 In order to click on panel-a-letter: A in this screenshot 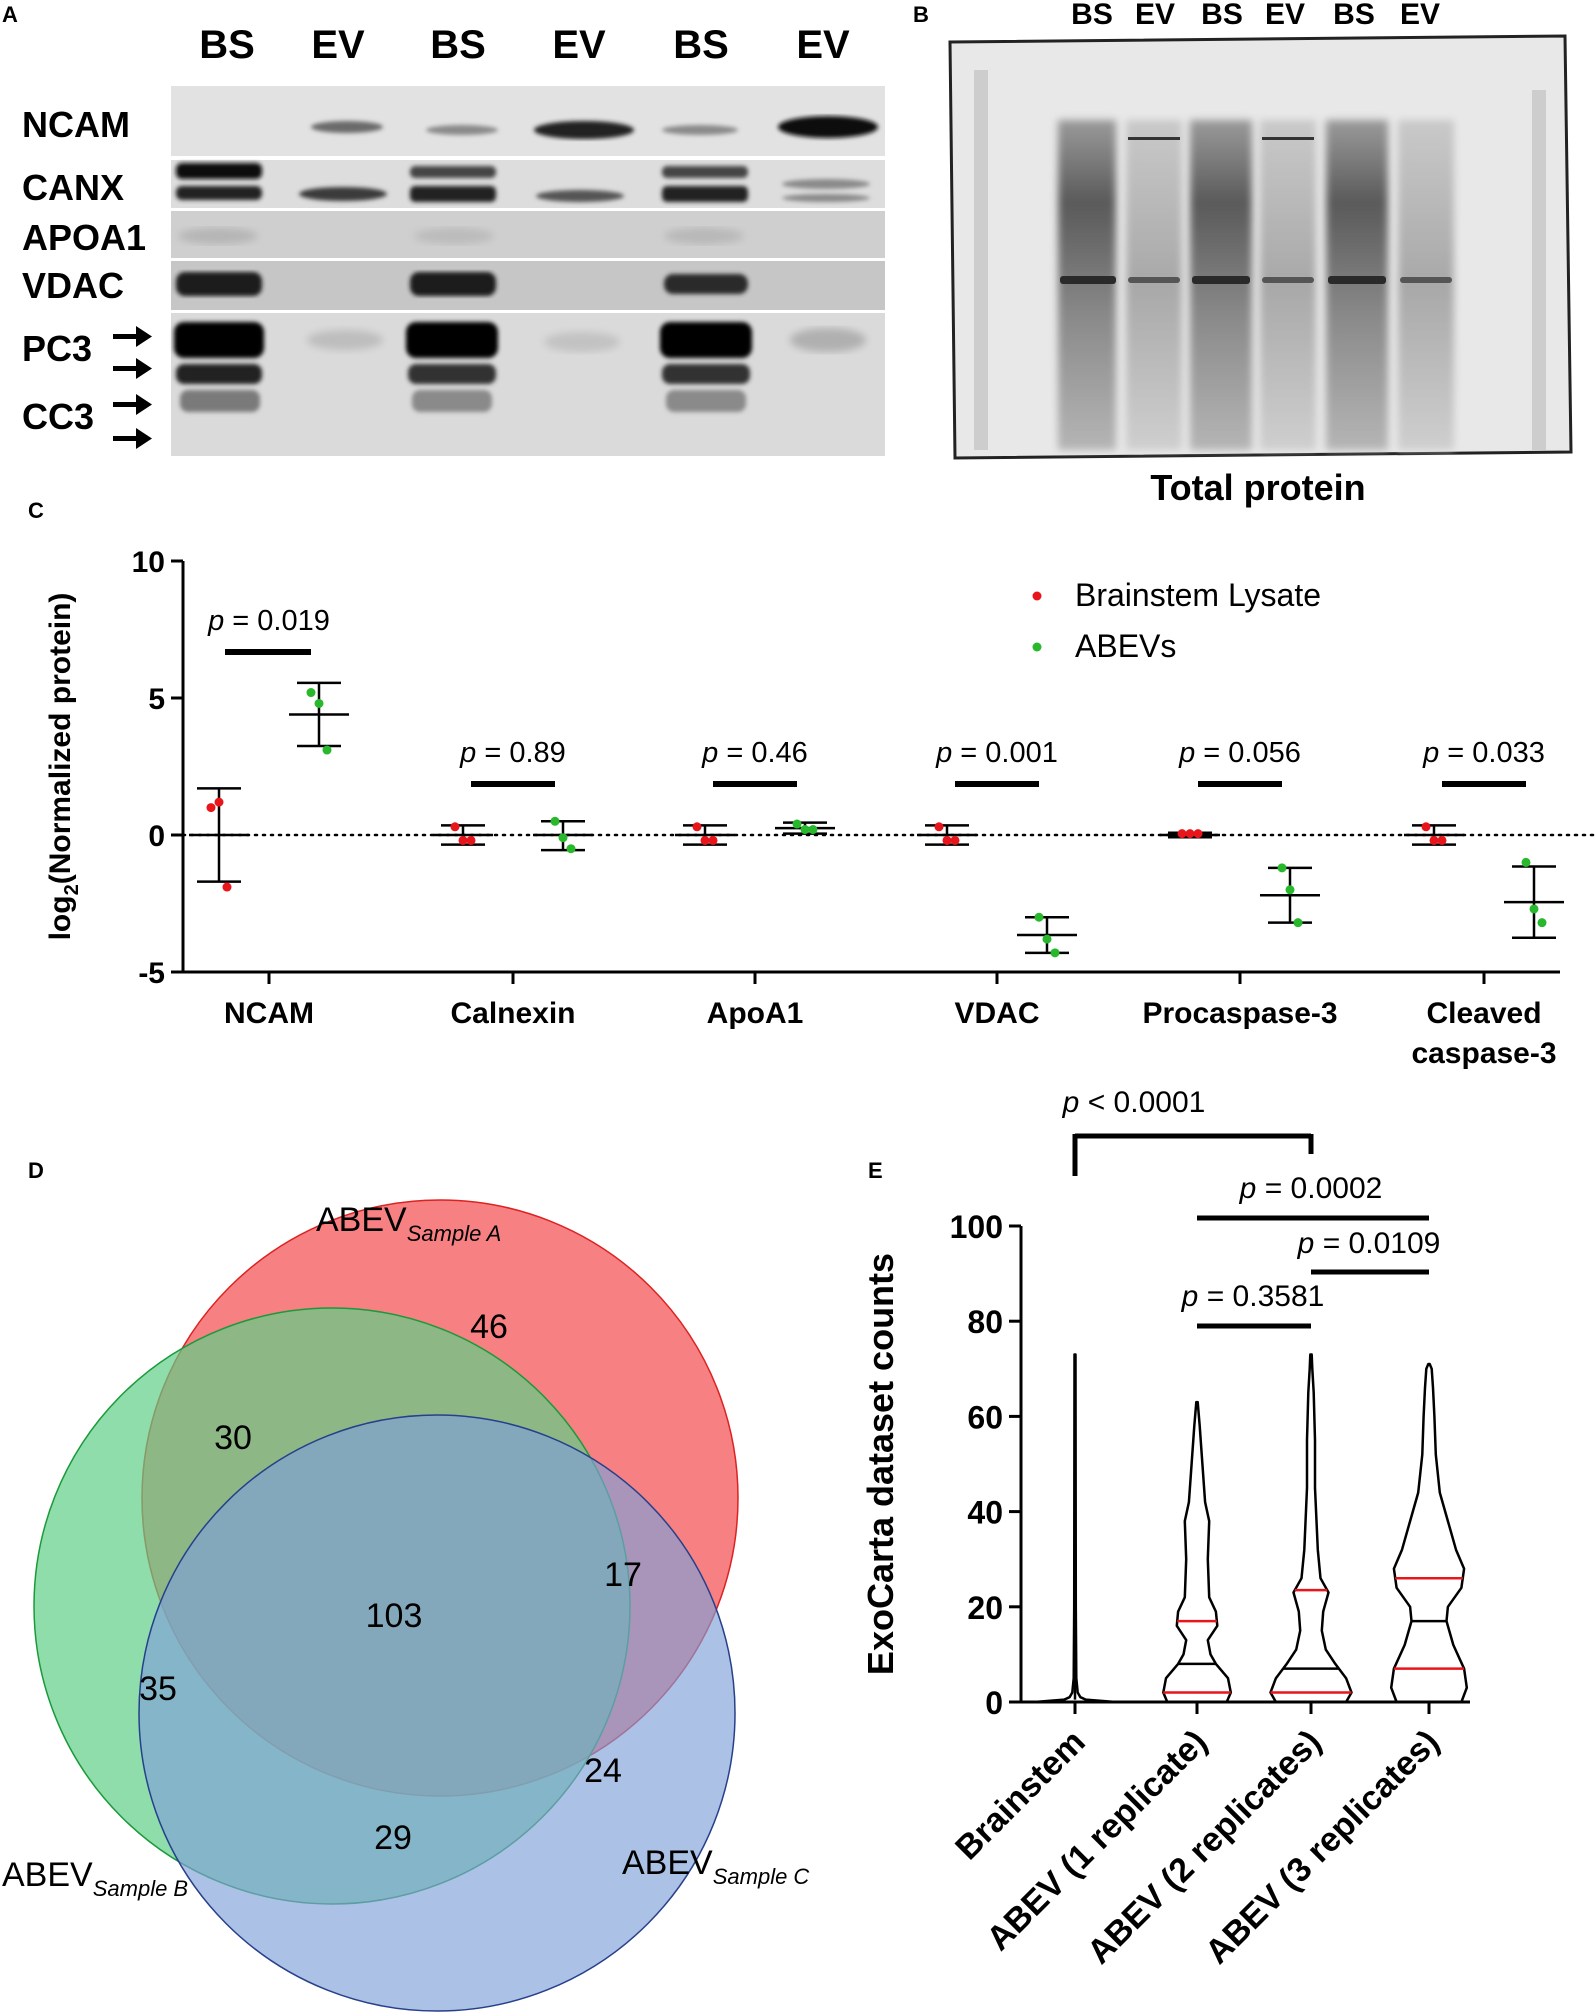, I will do `click(10, 14)`.